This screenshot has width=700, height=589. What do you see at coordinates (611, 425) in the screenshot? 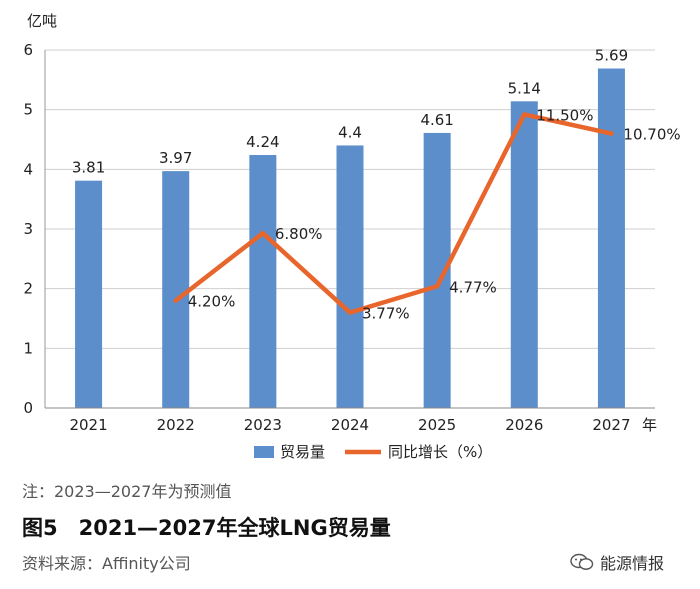
I see `x-tick-label: 2027` at bounding box center [611, 425].